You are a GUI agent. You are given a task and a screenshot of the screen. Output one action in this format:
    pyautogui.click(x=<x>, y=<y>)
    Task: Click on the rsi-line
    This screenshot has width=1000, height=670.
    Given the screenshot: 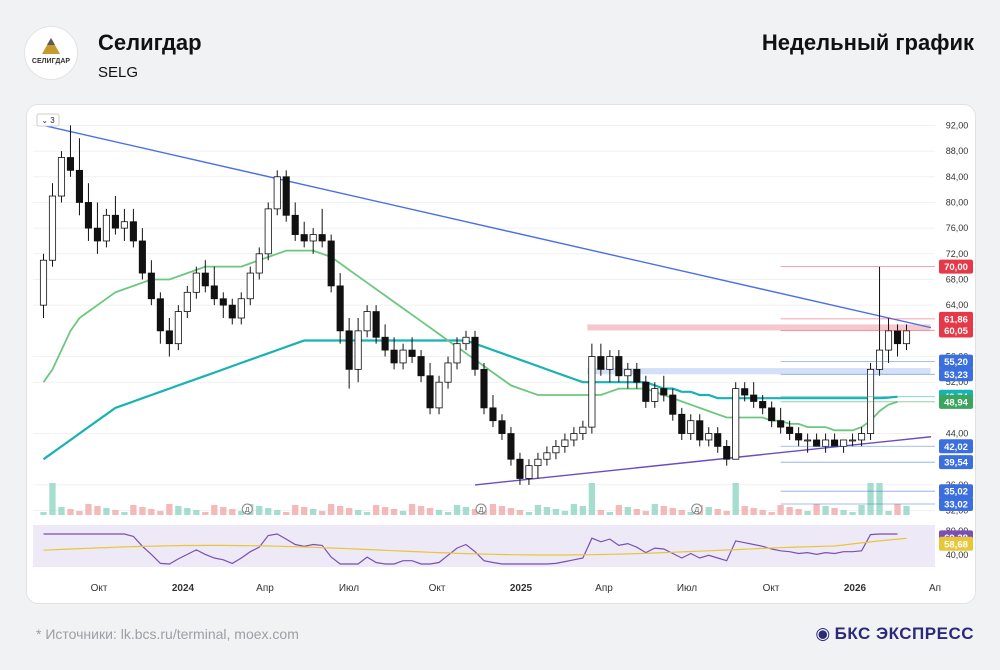 What is the action you would take?
    pyautogui.click(x=470, y=549)
    